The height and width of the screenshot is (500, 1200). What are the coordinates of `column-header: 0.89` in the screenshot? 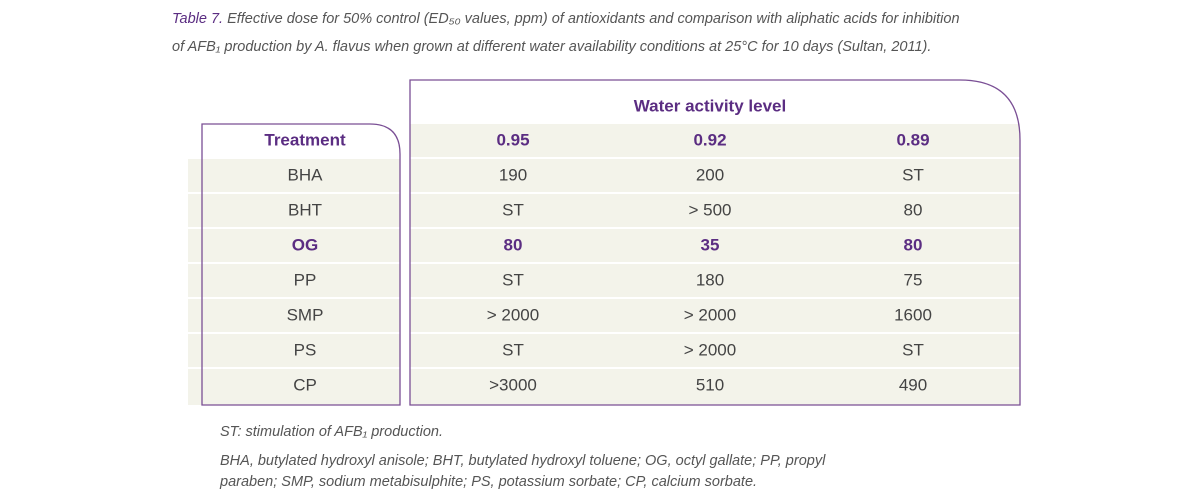 It's located at (912, 139).